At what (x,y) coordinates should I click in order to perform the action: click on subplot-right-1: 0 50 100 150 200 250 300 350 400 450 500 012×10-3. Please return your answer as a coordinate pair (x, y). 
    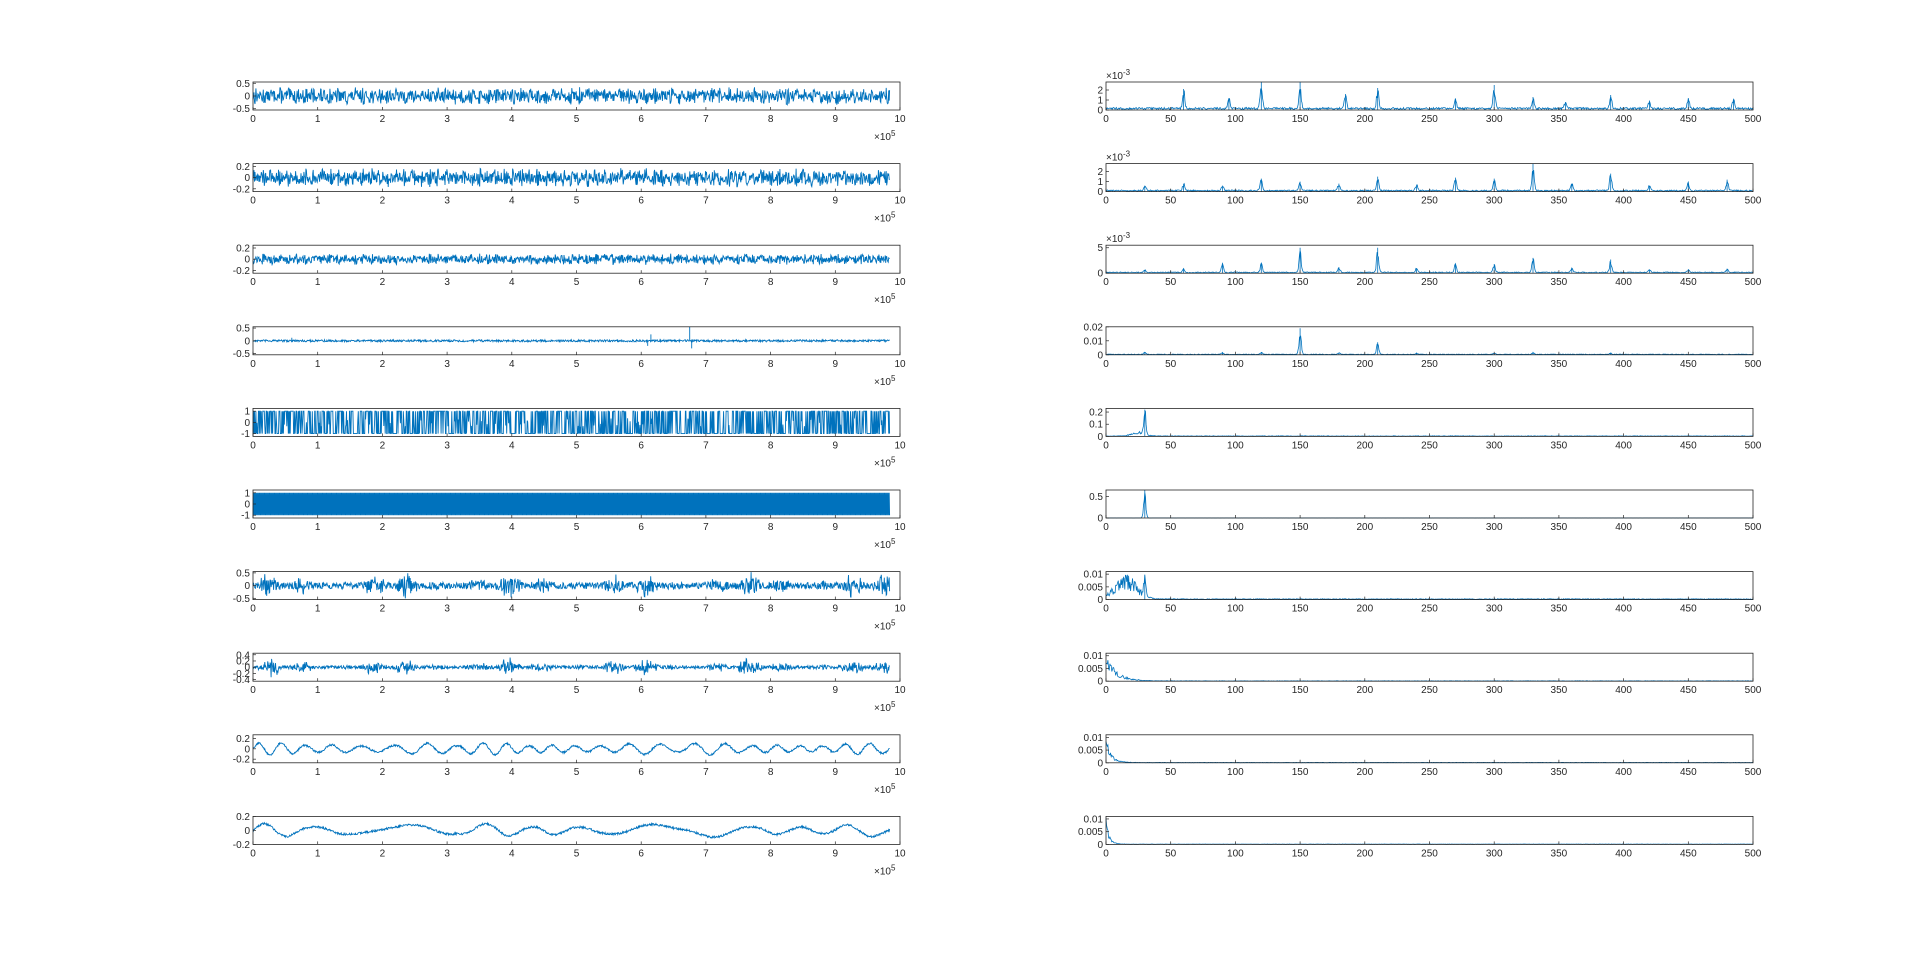
    Looking at the image, I should click on (1429, 96).